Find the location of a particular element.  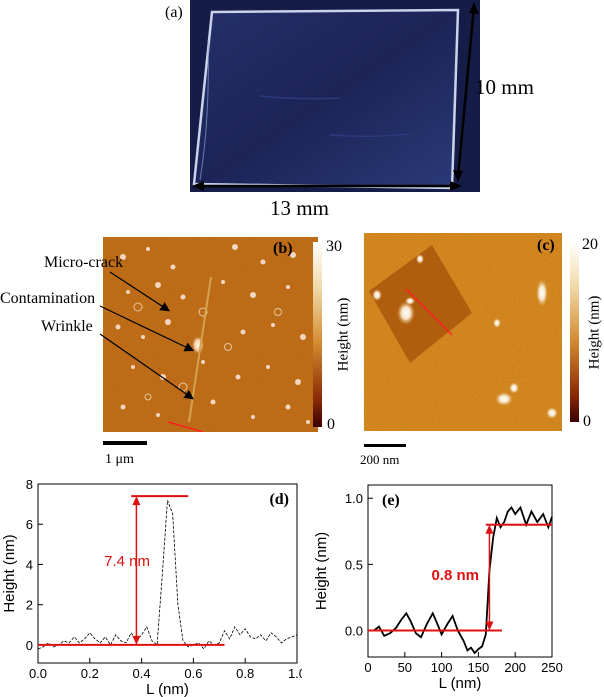

dimension-label-width: 13 mm is located at coordinates (299, 208).